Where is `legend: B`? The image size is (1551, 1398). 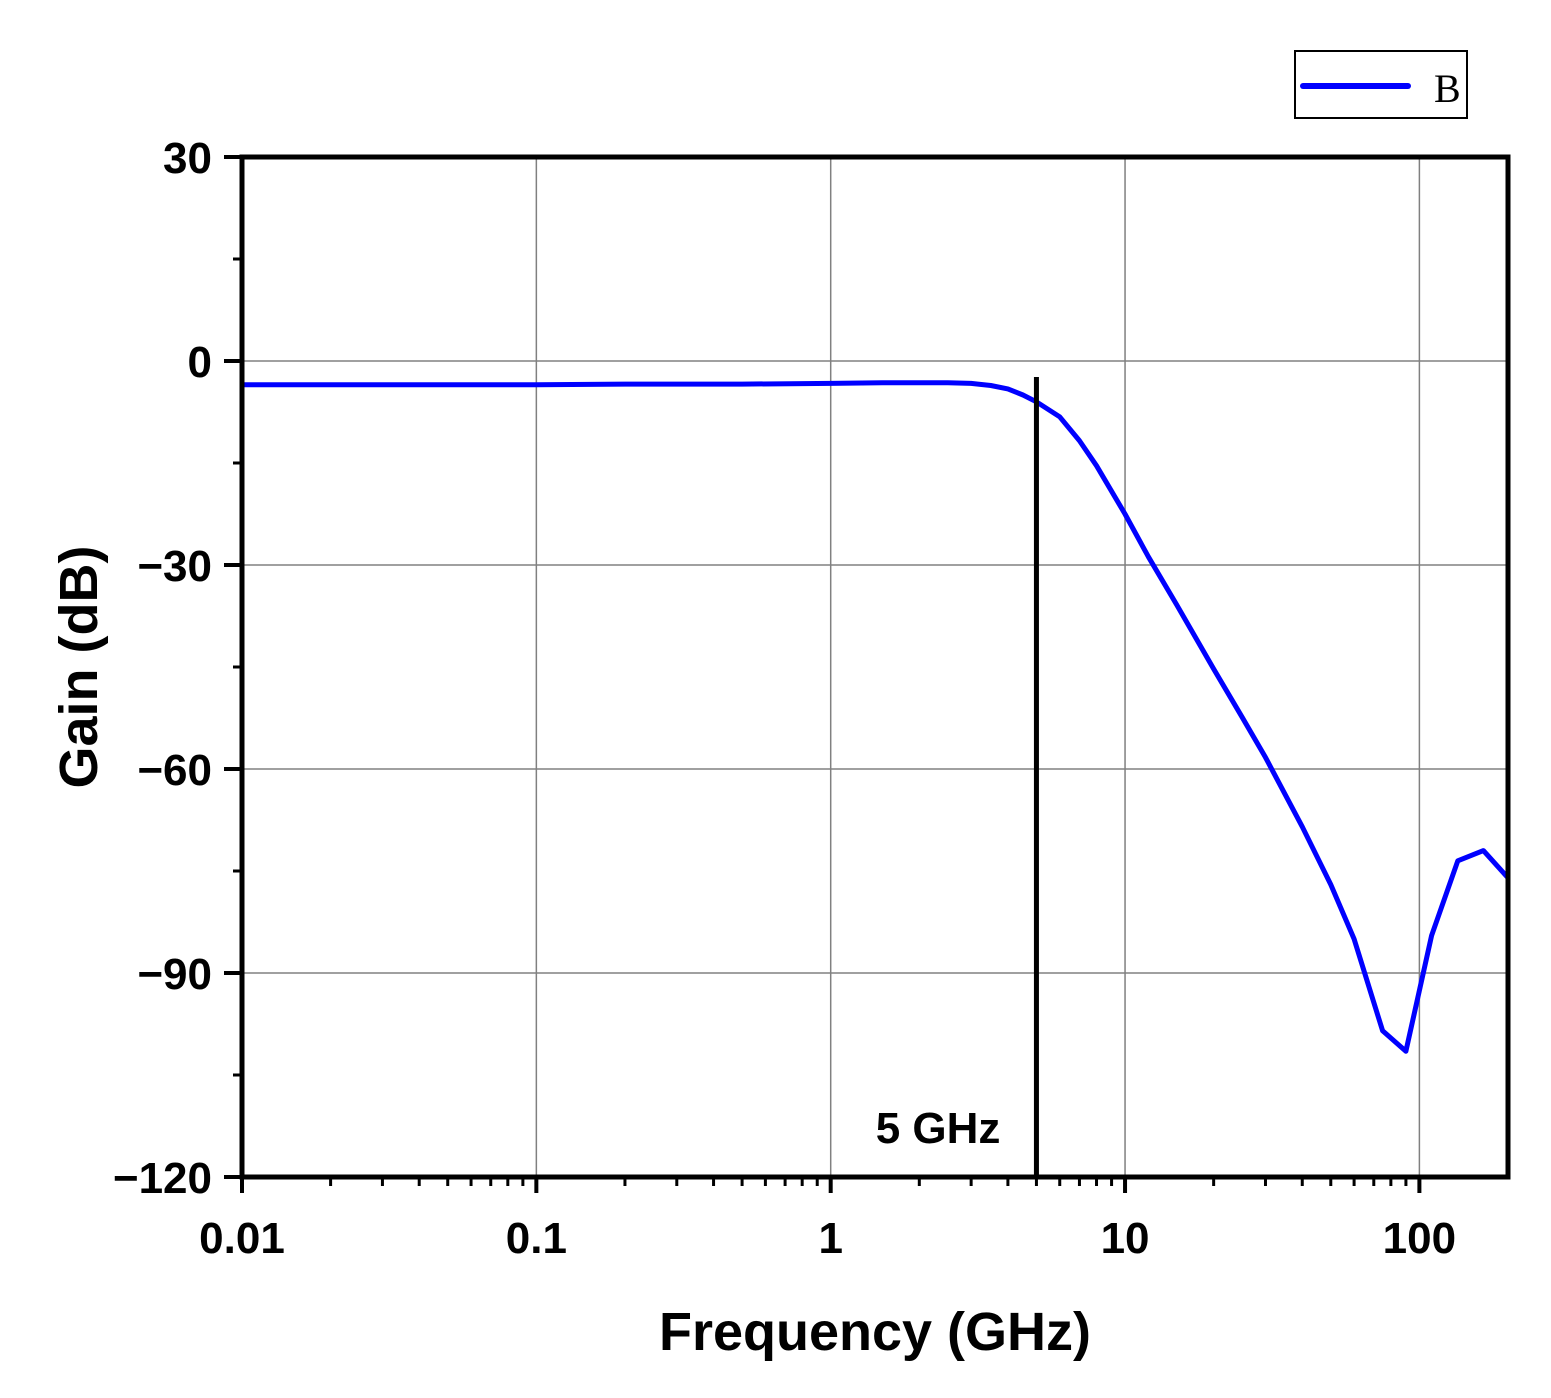
legend: B is located at coordinates (1381, 84).